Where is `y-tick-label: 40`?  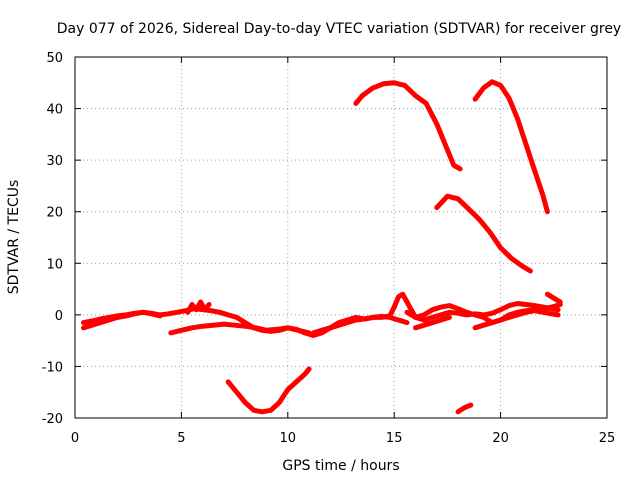
y-tick-label: 40 is located at coordinates (54, 110).